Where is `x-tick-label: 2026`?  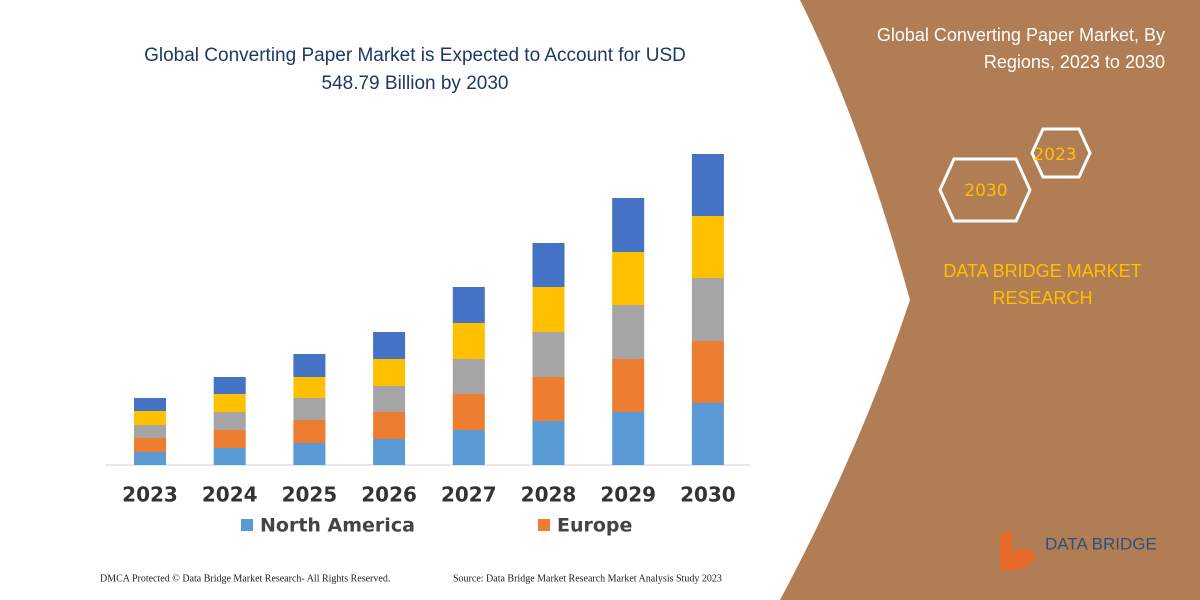
x-tick-label: 2026 is located at coordinates (389, 495).